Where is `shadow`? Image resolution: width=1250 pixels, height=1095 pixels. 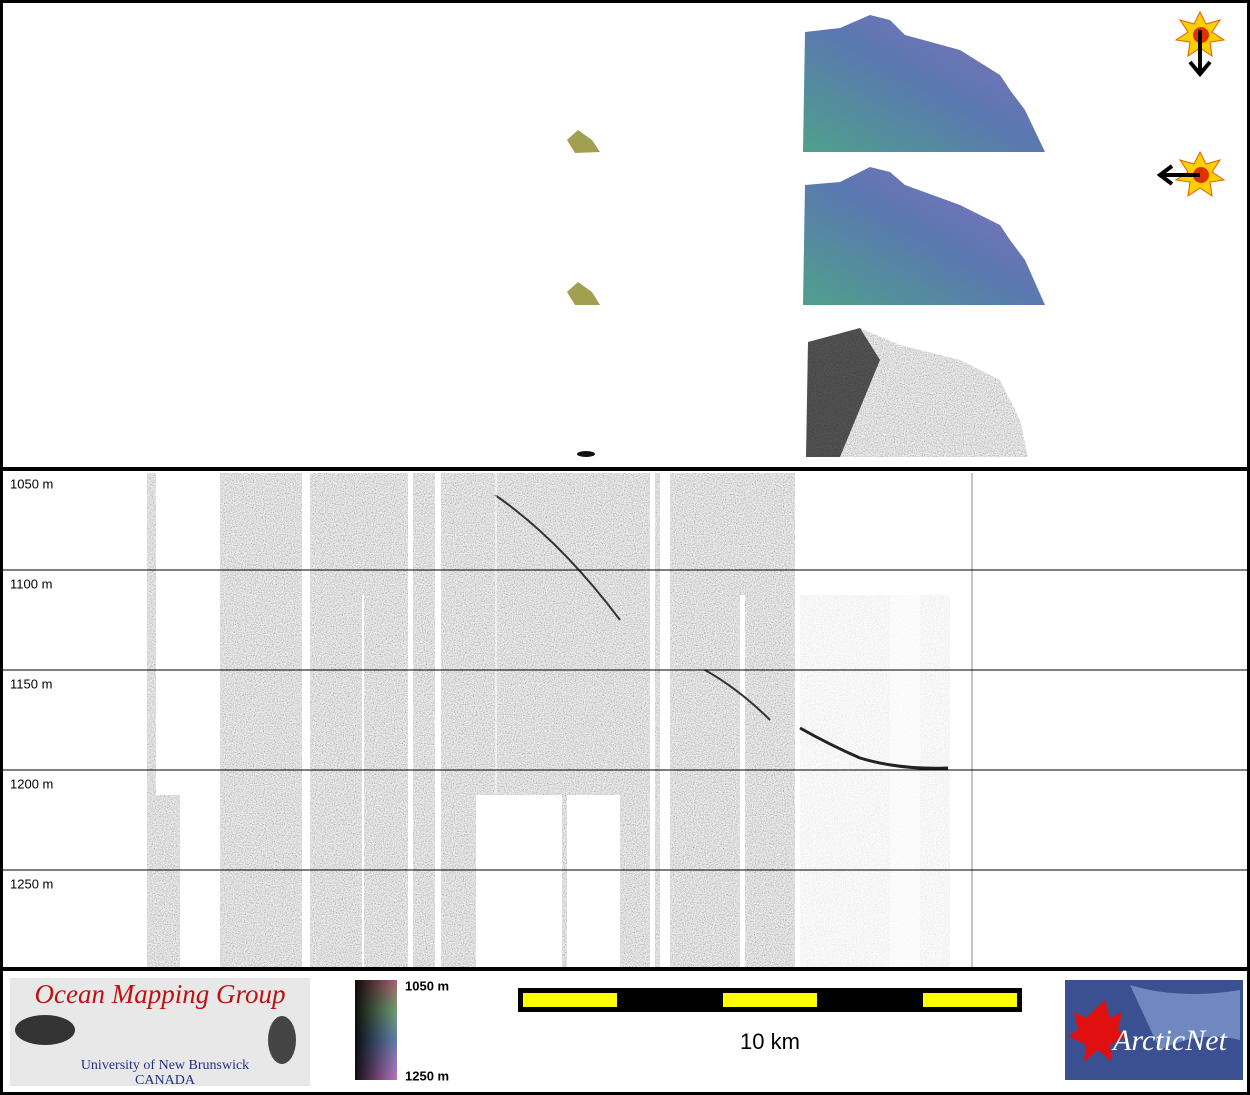
shadow is located at coordinates (843, 392).